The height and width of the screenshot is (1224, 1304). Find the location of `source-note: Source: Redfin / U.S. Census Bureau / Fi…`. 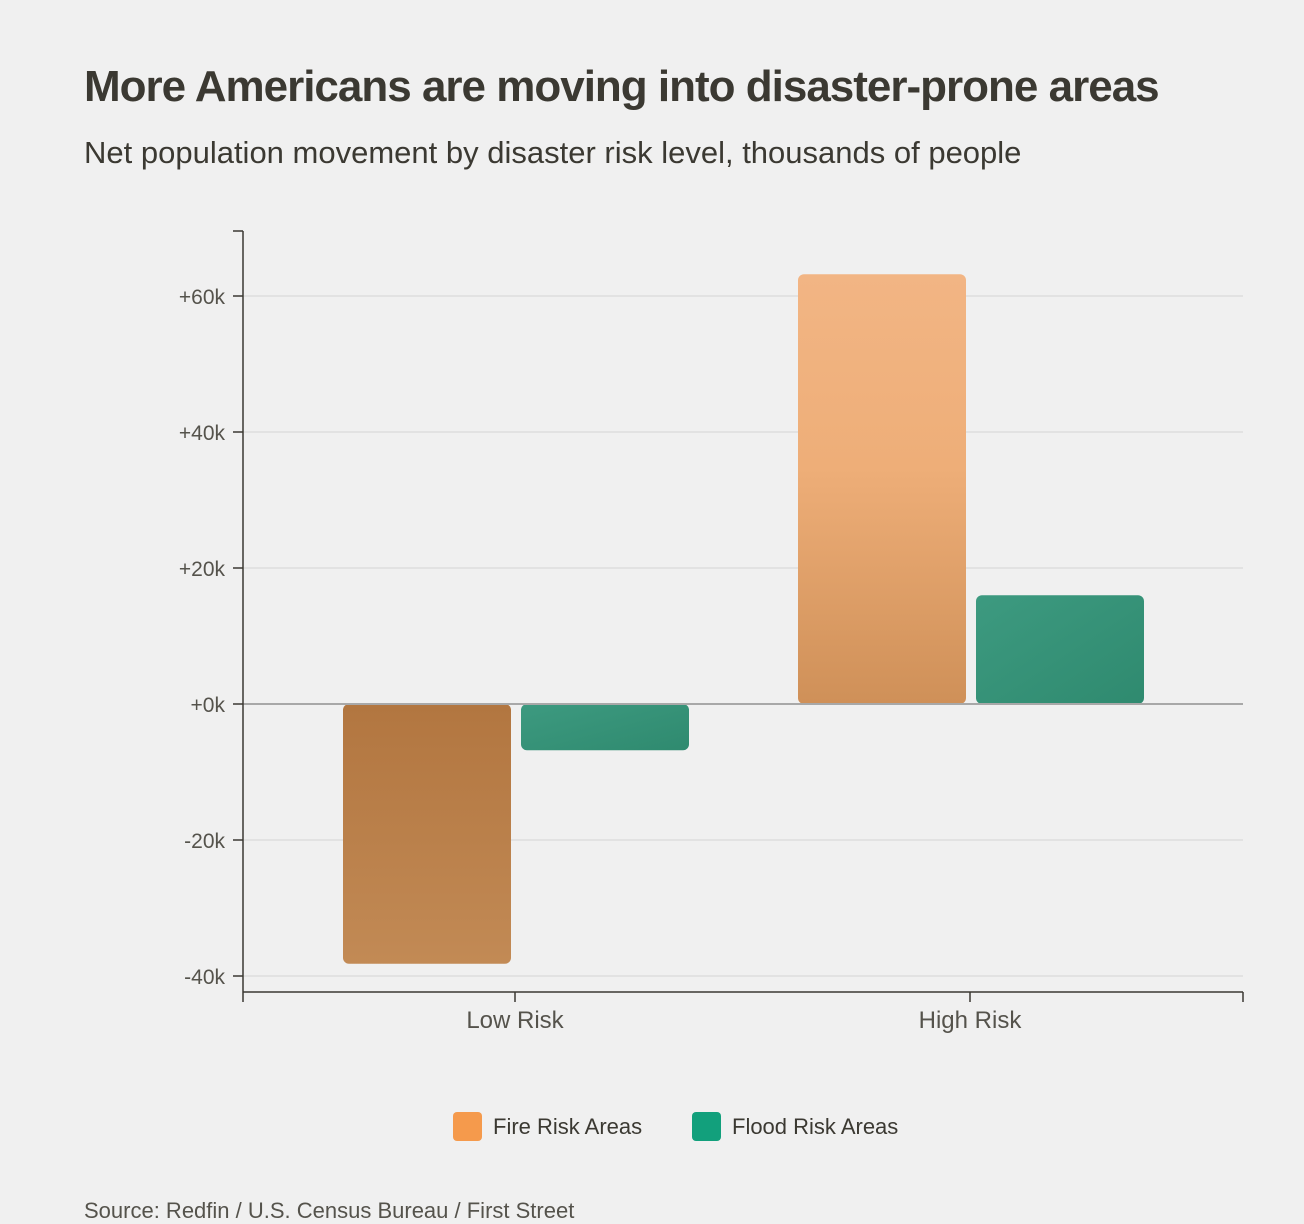

source-note: Source: Redfin / U.S. Census Bureau / Fi… is located at coordinates (329, 1210).